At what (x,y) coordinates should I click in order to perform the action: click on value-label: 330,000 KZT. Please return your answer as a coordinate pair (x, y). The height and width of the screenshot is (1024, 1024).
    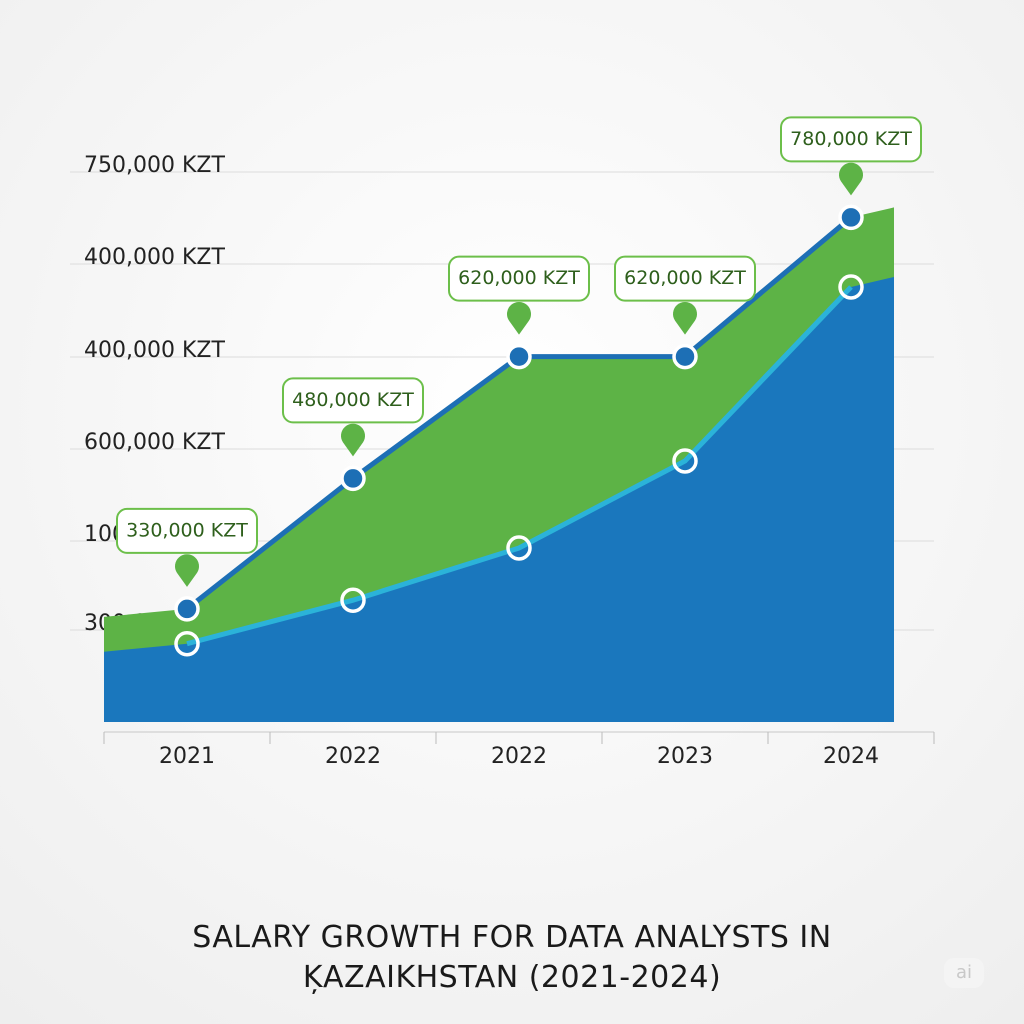
    Looking at the image, I should click on (187, 530).